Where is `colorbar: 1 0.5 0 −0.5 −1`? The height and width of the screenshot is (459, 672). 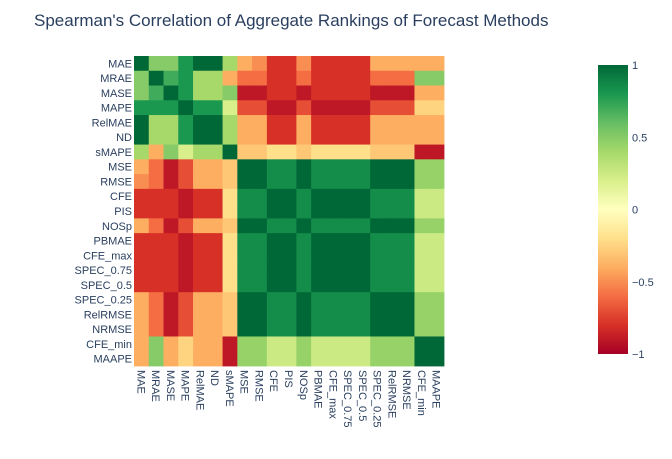 colorbar: 1 0.5 0 −0.5 −1 is located at coordinates (626, 210).